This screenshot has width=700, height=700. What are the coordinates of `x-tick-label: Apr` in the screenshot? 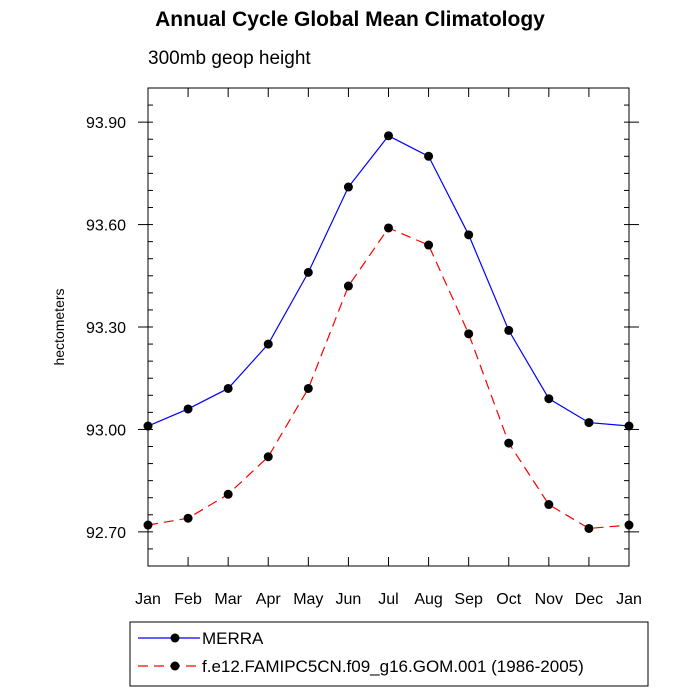 It's located at (269, 599).